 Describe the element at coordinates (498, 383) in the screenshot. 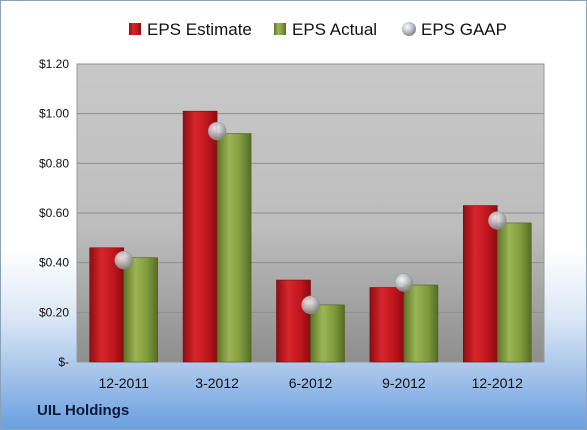

I see `x-tick-label: 12-2012` at that location.